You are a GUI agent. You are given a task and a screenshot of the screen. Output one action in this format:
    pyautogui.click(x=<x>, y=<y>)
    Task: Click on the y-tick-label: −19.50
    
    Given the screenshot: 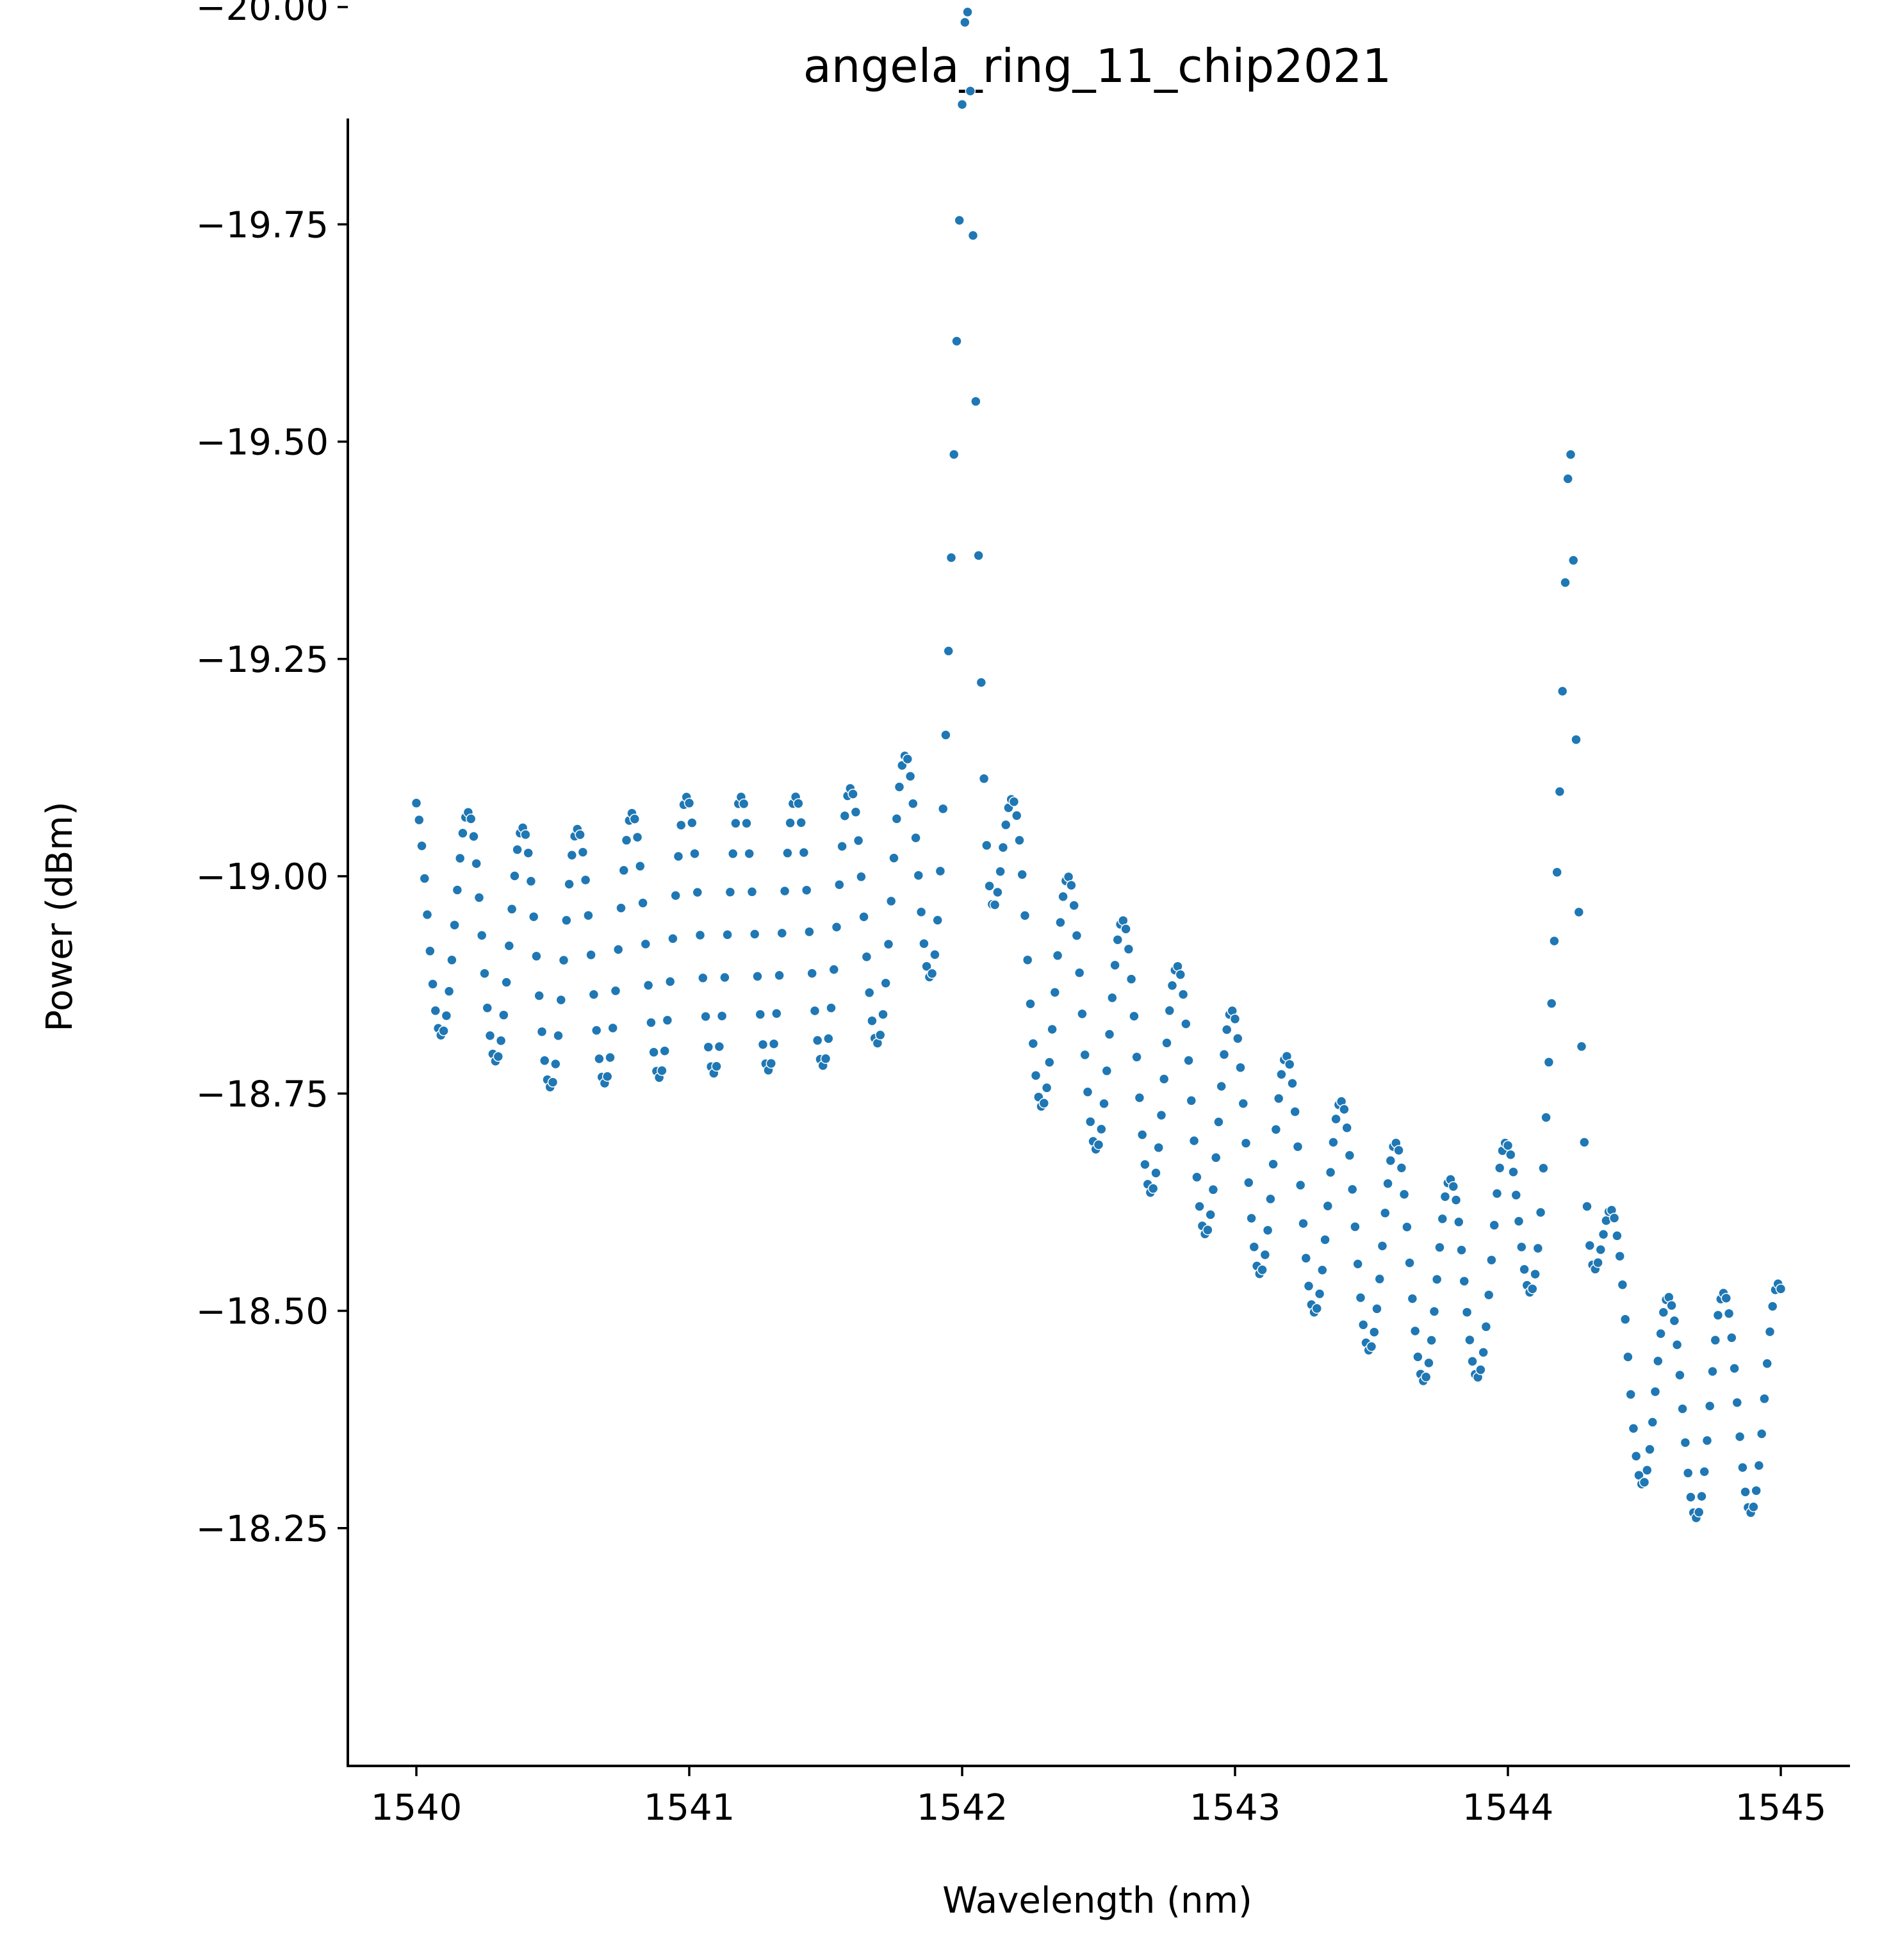 What is the action you would take?
    pyautogui.click(x=262, y=443)
    